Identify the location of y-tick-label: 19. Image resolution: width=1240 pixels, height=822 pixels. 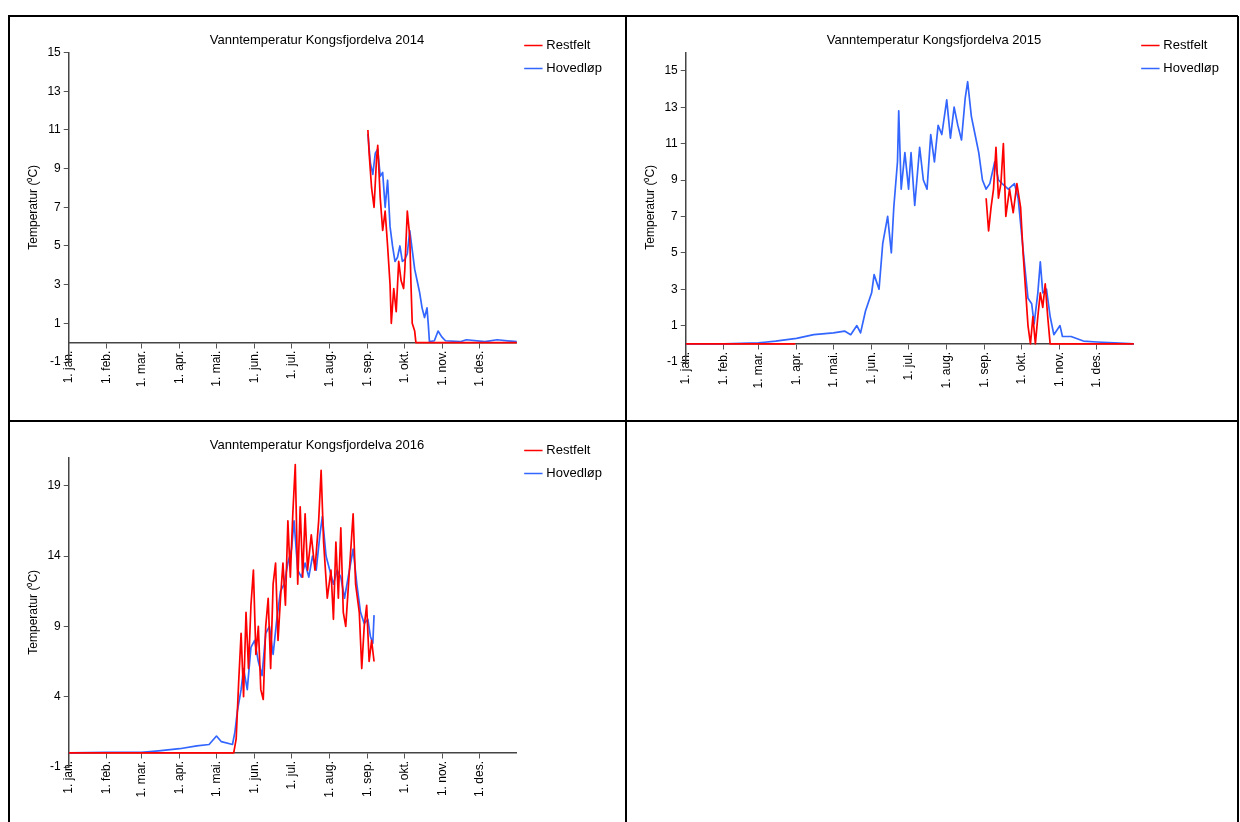
(54, 485).